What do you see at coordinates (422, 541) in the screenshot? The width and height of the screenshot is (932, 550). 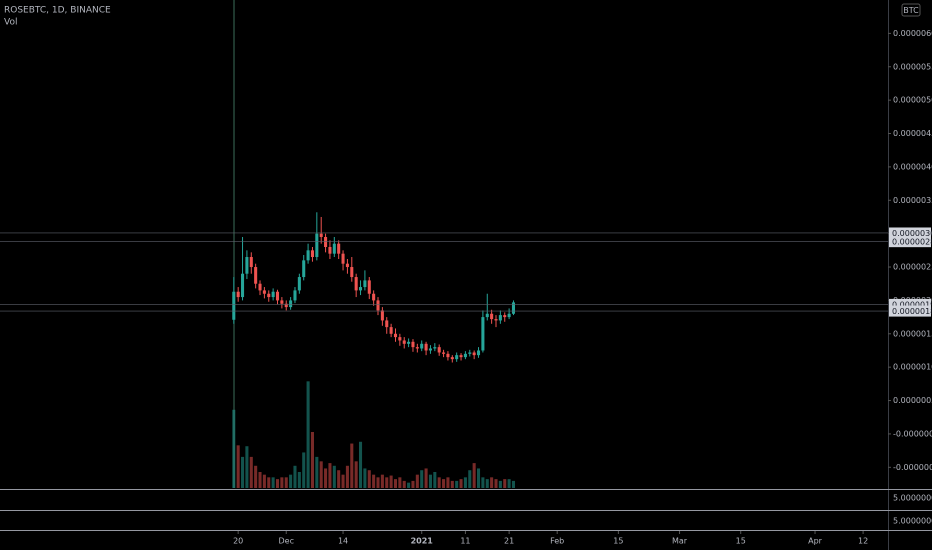 I see `x-tick-label: 2021` at bounding box center [422, 541].